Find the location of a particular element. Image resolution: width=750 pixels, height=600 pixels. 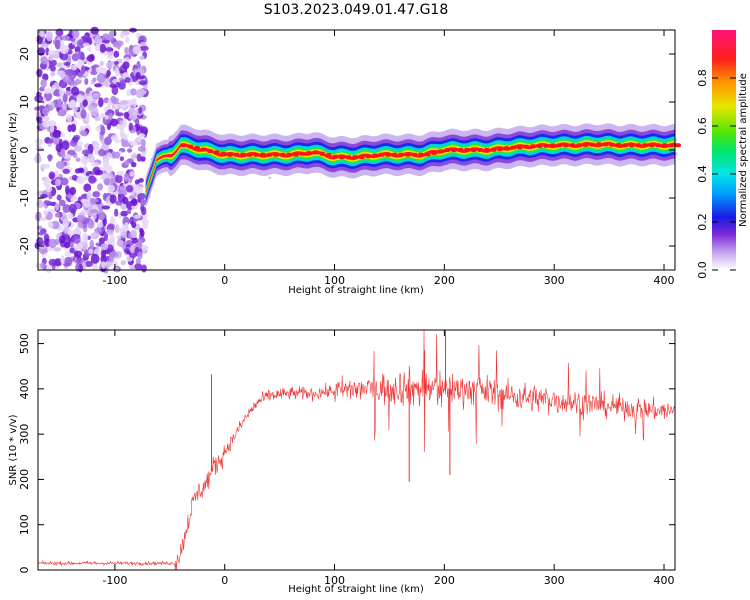

spectrogram-y-label: Frequency (Hz) is located at coordinates (13, 150).